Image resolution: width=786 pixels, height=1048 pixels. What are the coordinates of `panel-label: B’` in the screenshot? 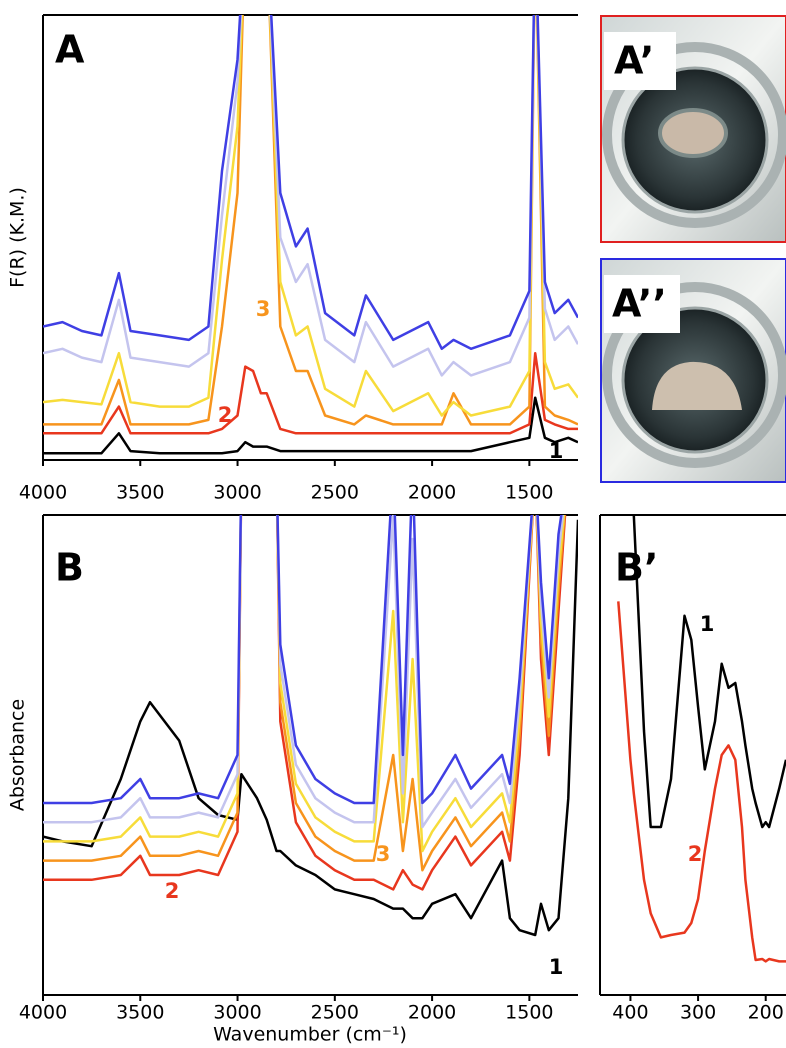 It's located at (636, 568).